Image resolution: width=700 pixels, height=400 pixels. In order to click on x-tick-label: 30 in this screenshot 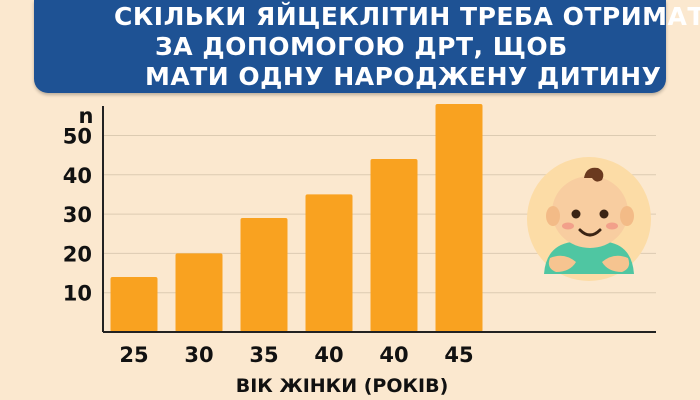, I will do `click(198, 355)`.